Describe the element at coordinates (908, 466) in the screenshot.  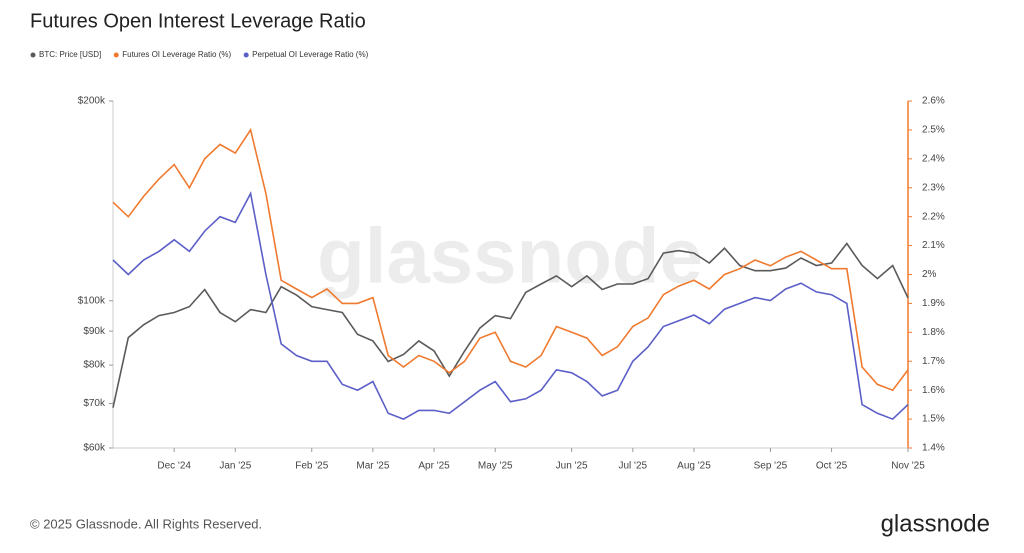
I see `x-tick-label: Nov '25` at that location.